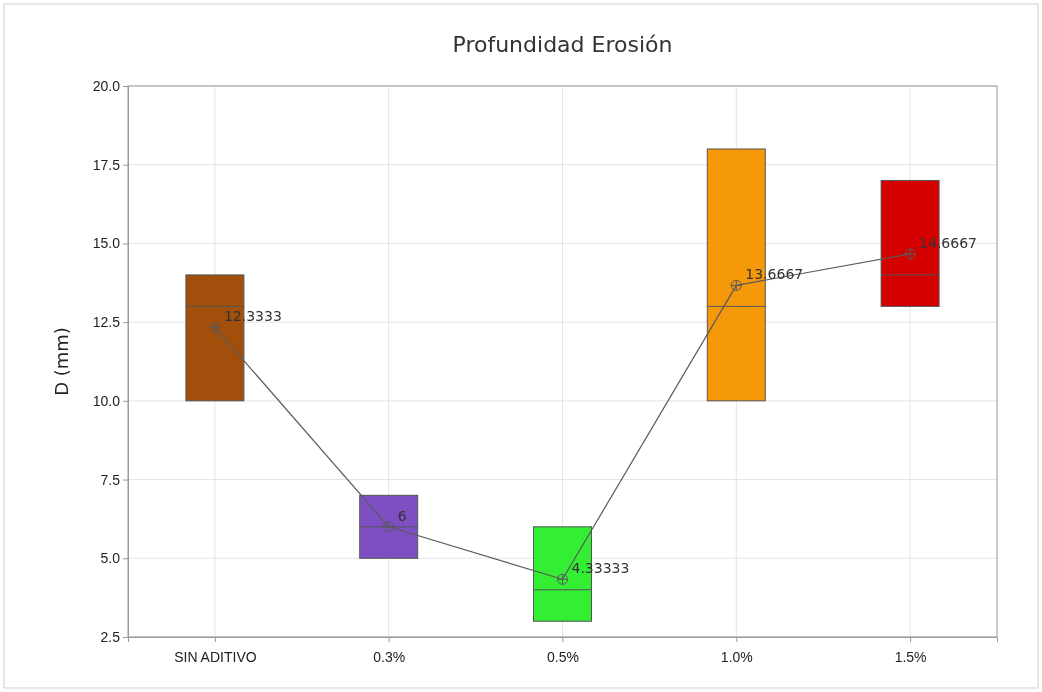  What do you see at coordinates (110, 636) in the screenshot?
I see `y-tick-label: 2.5` at bounding box center [110, 636].